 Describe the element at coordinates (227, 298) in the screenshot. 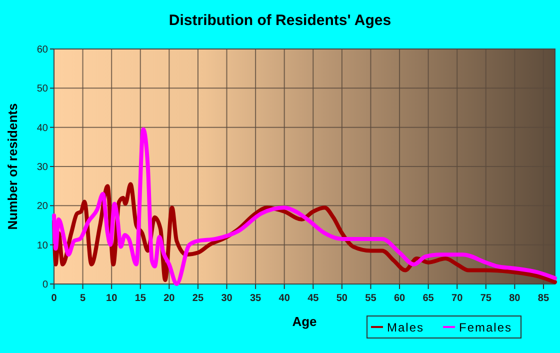

I see `x-tick-label: 30` at that location.